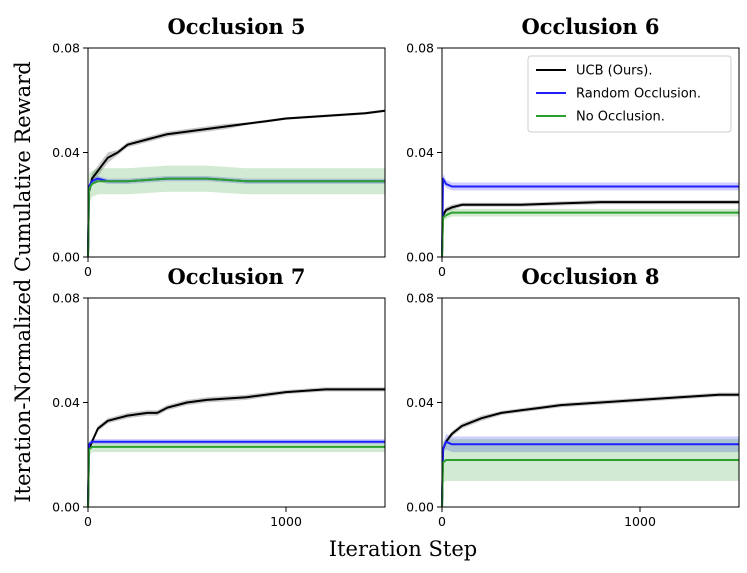  What do you see at coordinates (638, 94) in the screenshot?
I see `legend-label: Random Occlusion.` at bounding box center [638, 94].